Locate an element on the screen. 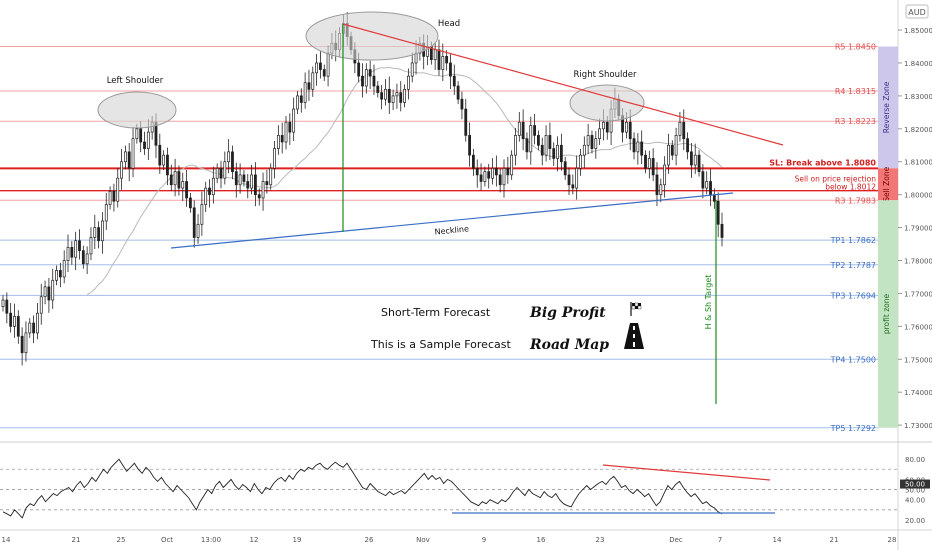 This screenshot has height=550, width=932. neckline-label: Neckline is located at coordinates (451, 230).